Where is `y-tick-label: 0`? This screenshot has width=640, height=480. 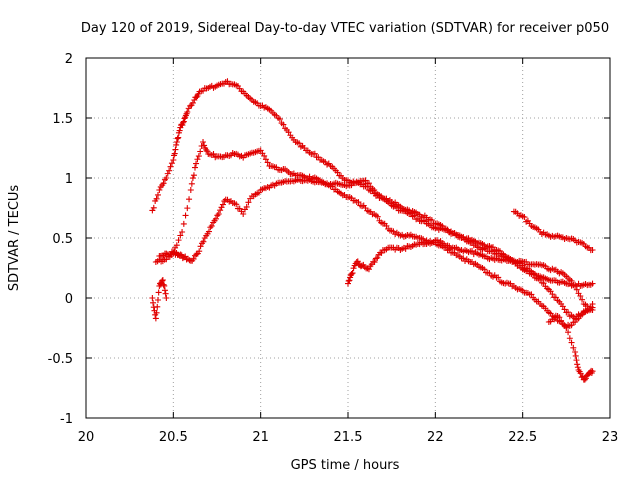 y-tick-label: 0 is located at coordinates (69, 299).